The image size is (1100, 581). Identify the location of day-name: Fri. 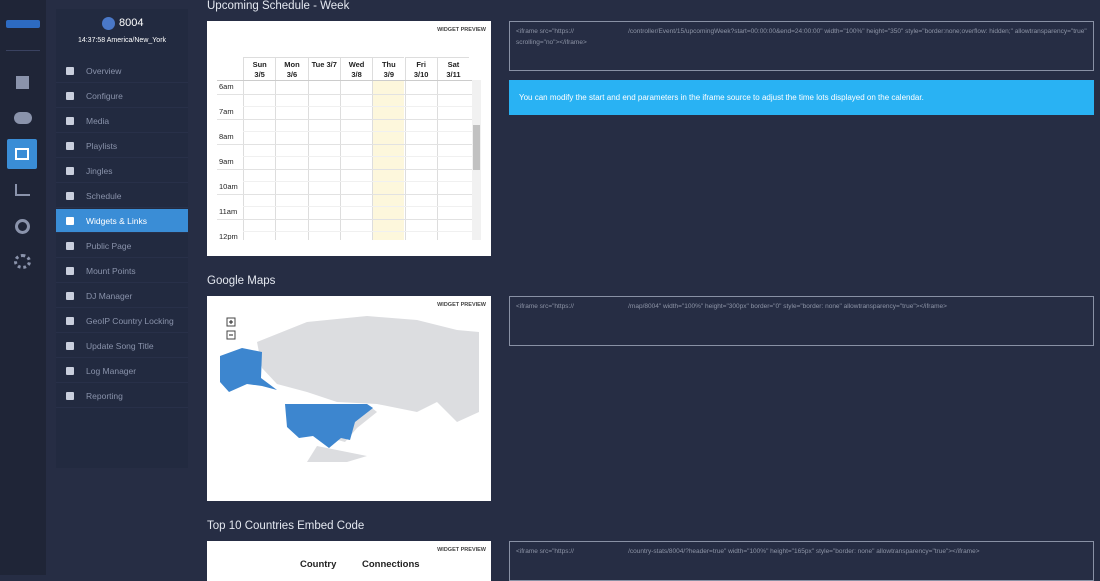
(421, 64).